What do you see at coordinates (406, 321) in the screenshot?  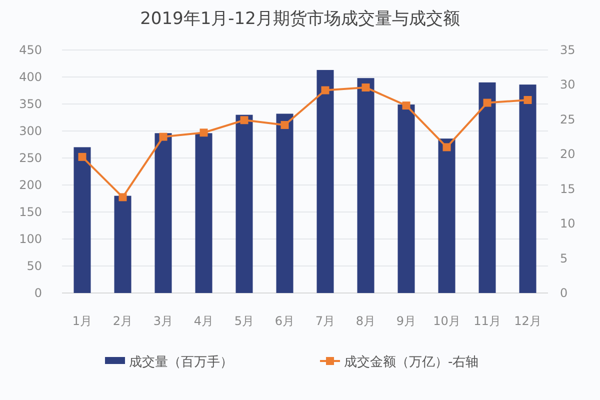 I see `x-tick-label: 9月` at bounding box center [406, 321].